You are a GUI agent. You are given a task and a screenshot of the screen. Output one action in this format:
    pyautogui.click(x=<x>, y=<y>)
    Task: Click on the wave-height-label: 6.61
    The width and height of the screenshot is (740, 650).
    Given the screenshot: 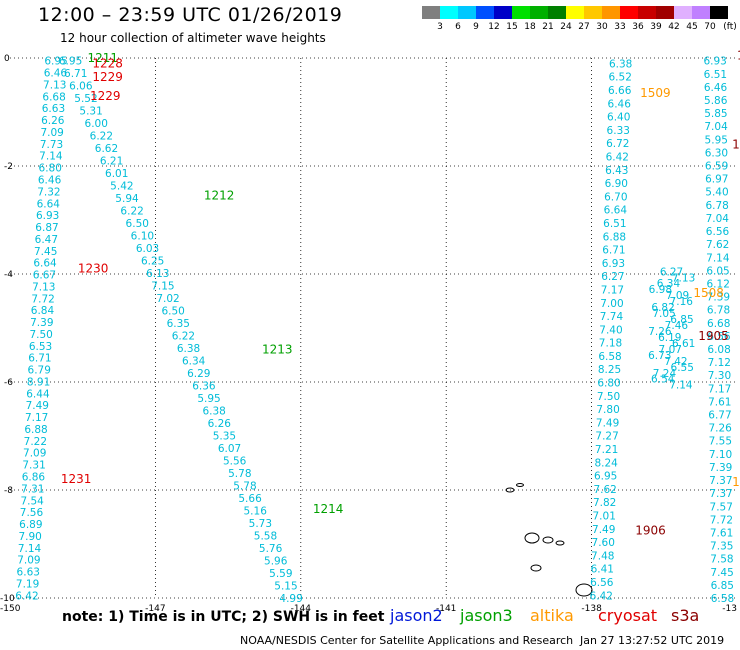 What is the action you would take?
    pyautogui.click(x=683, y=344)
    